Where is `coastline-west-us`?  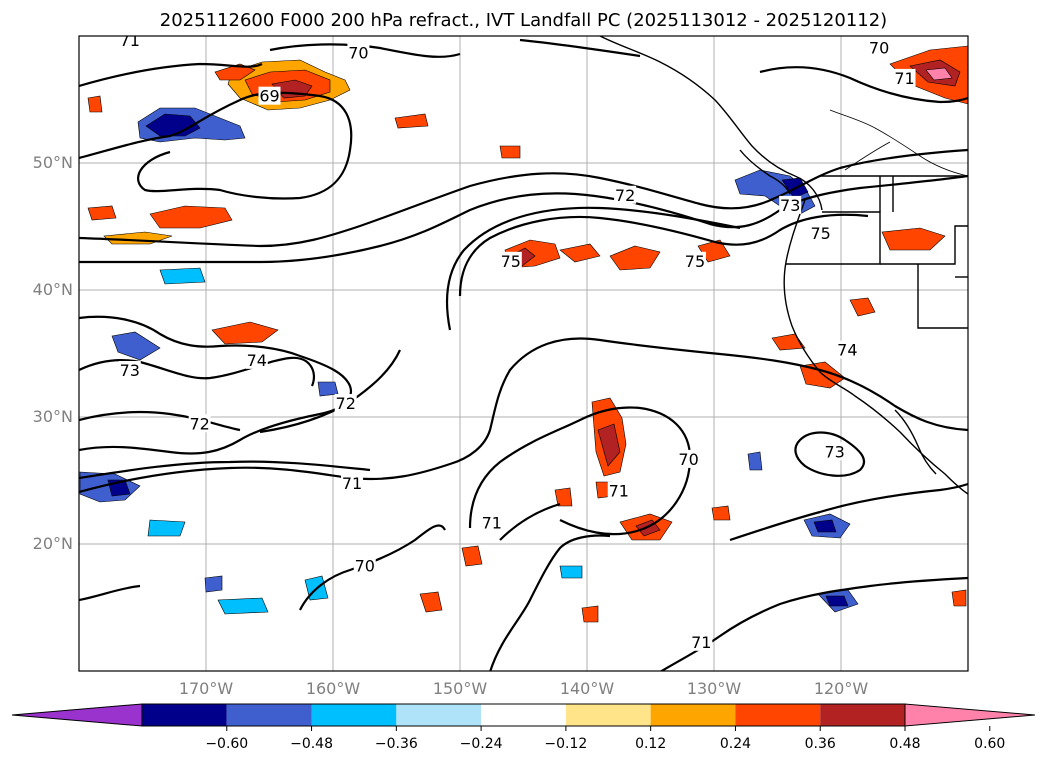
coastline-west-us is located at coordinates (875, 347).